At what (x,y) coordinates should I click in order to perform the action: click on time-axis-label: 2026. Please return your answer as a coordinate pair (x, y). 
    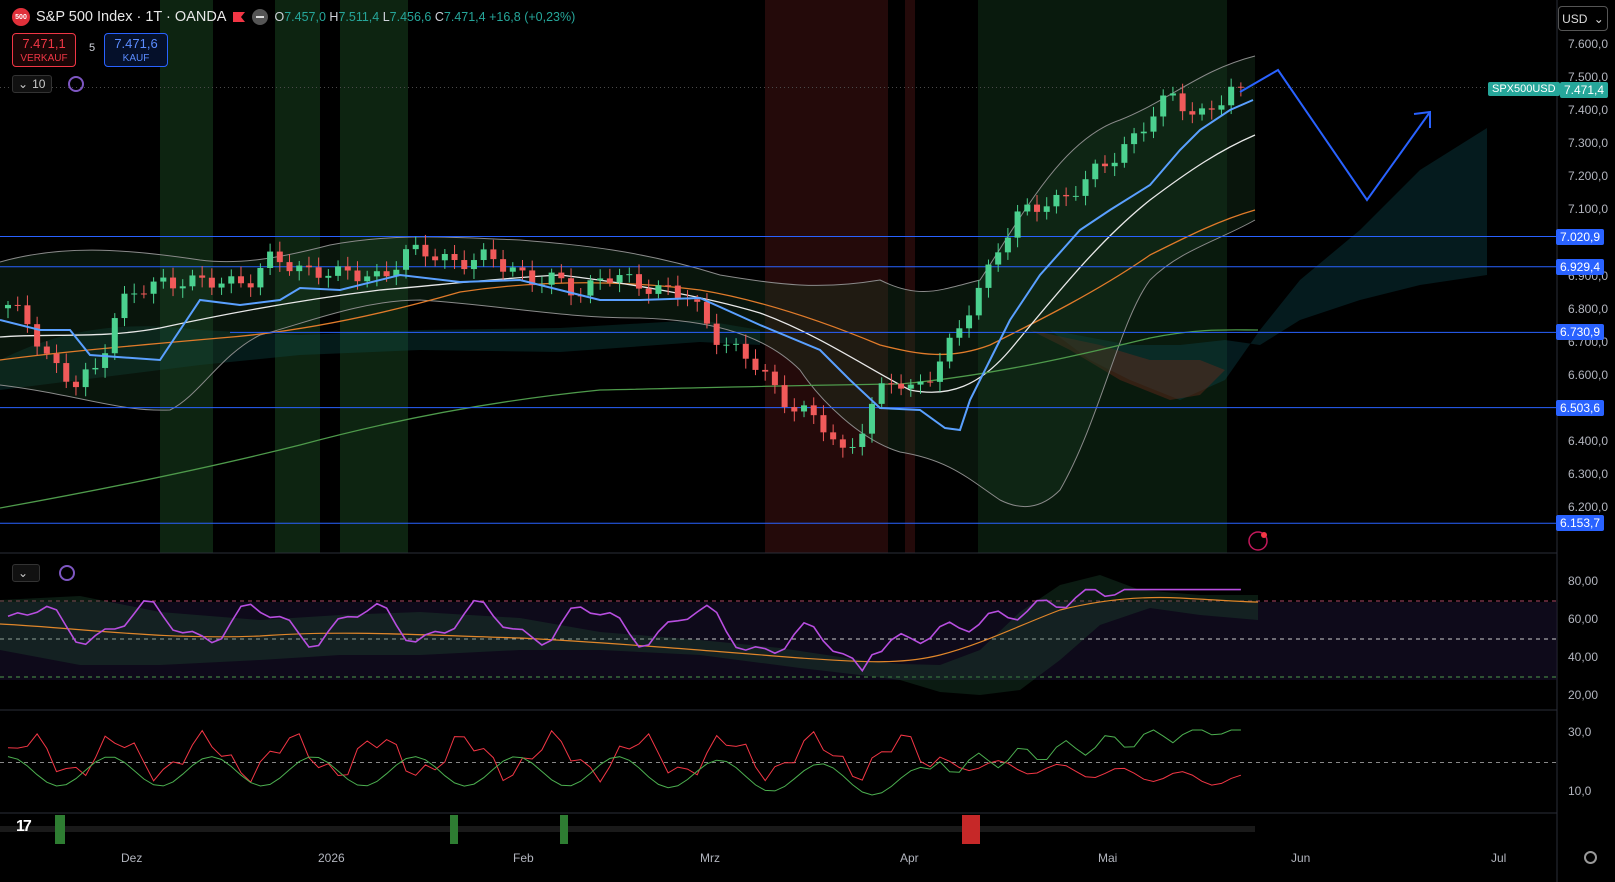
    Looking at the image, I should click on (331, 858).